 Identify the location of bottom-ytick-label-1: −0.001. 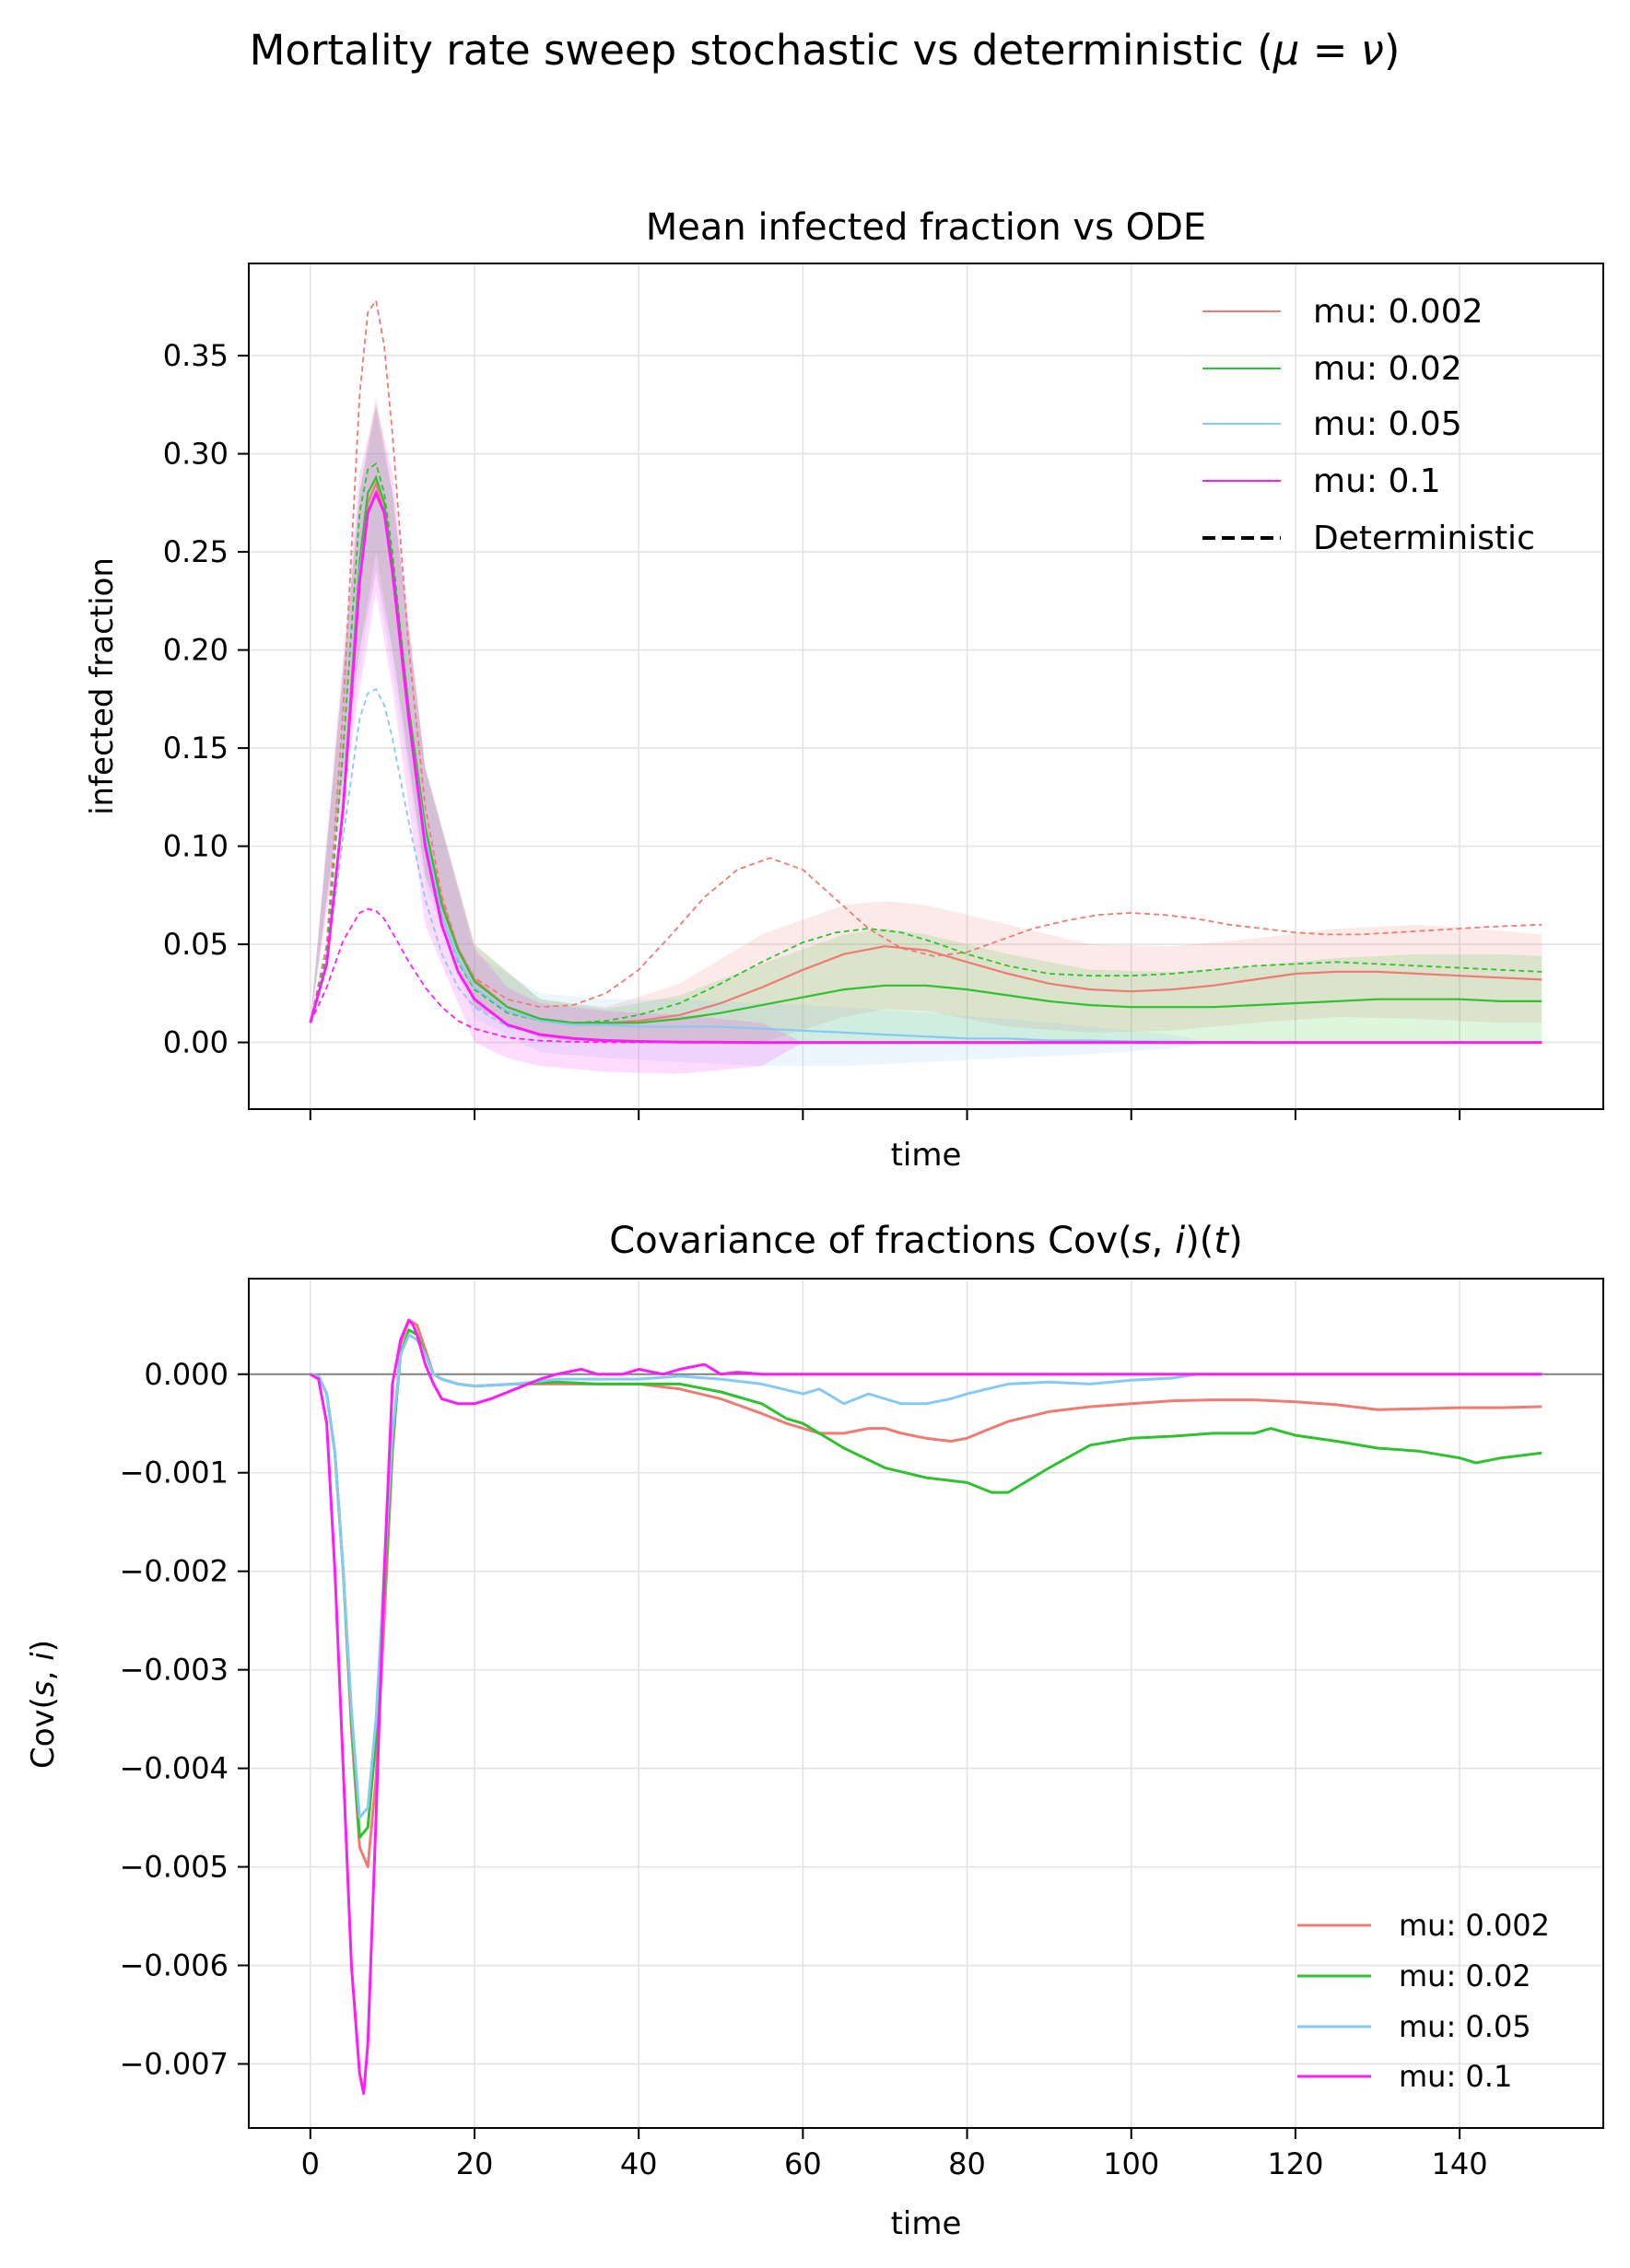
(174, 1473).